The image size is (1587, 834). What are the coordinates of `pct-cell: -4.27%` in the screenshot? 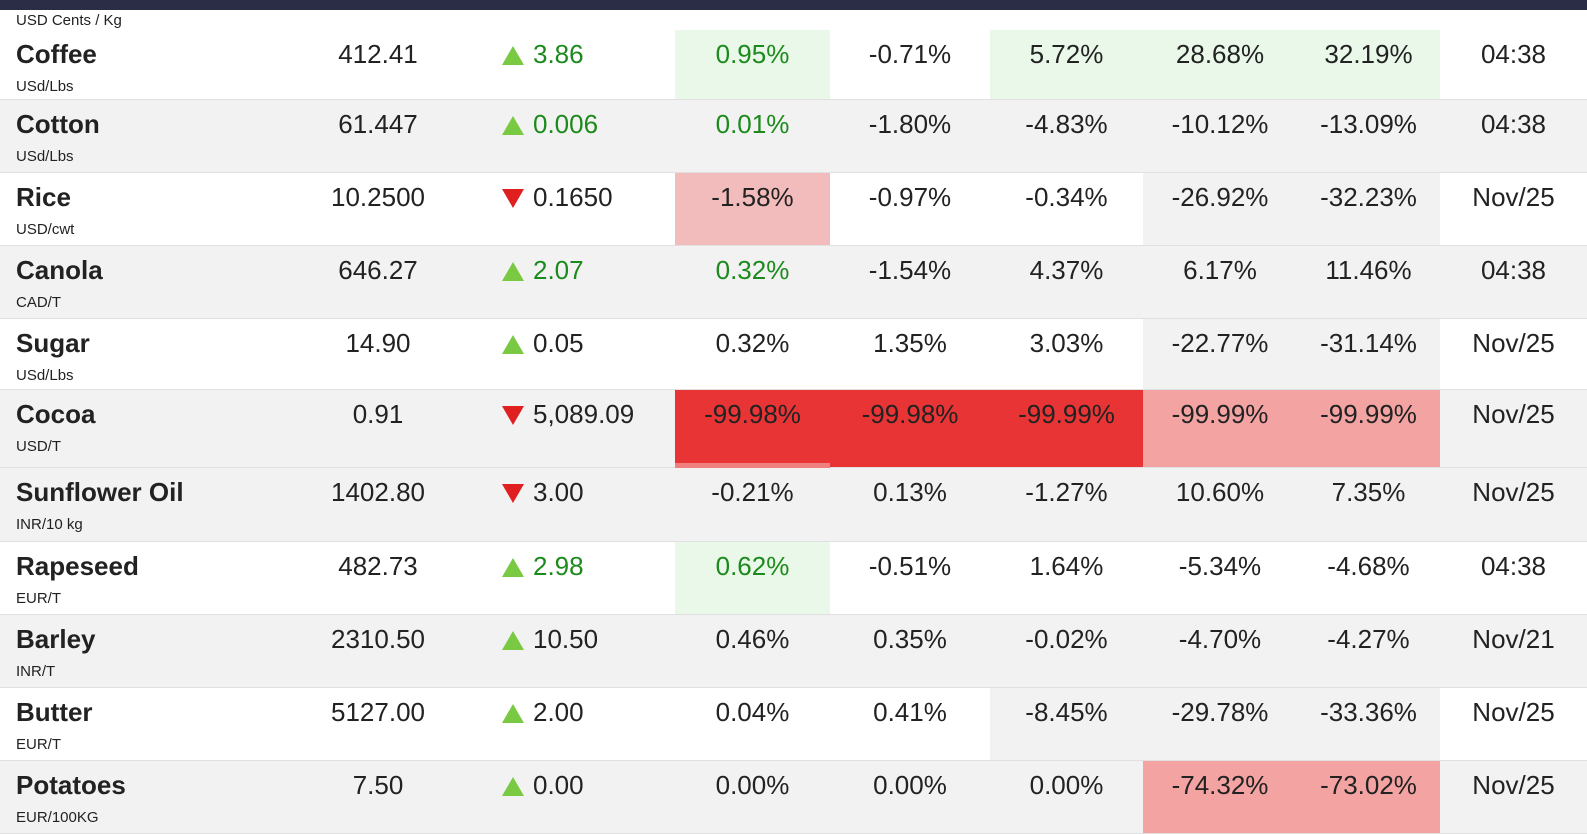 It's located at (1368, 651).